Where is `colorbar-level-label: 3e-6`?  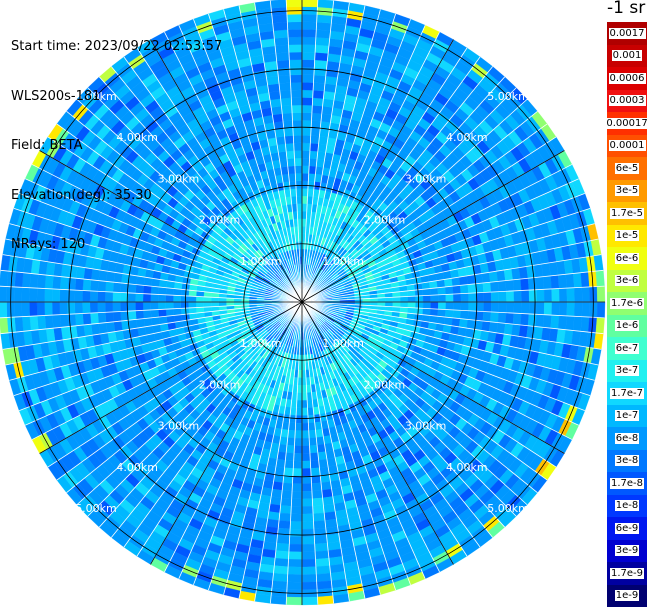 colorbar-level-label: 3e-6 is located at coordinates (627, 281).